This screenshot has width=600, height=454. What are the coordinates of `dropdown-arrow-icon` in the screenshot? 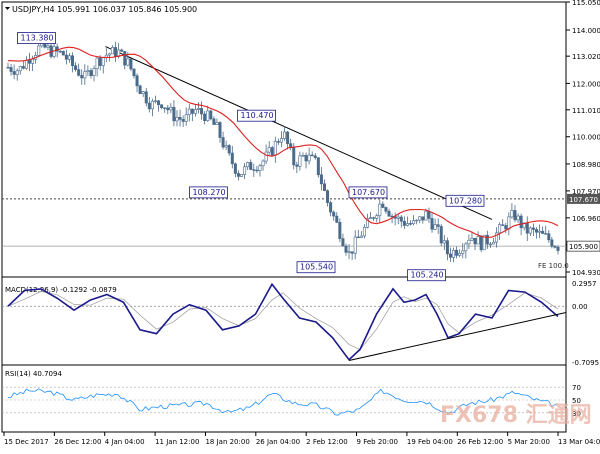 It's located at (7, 8).